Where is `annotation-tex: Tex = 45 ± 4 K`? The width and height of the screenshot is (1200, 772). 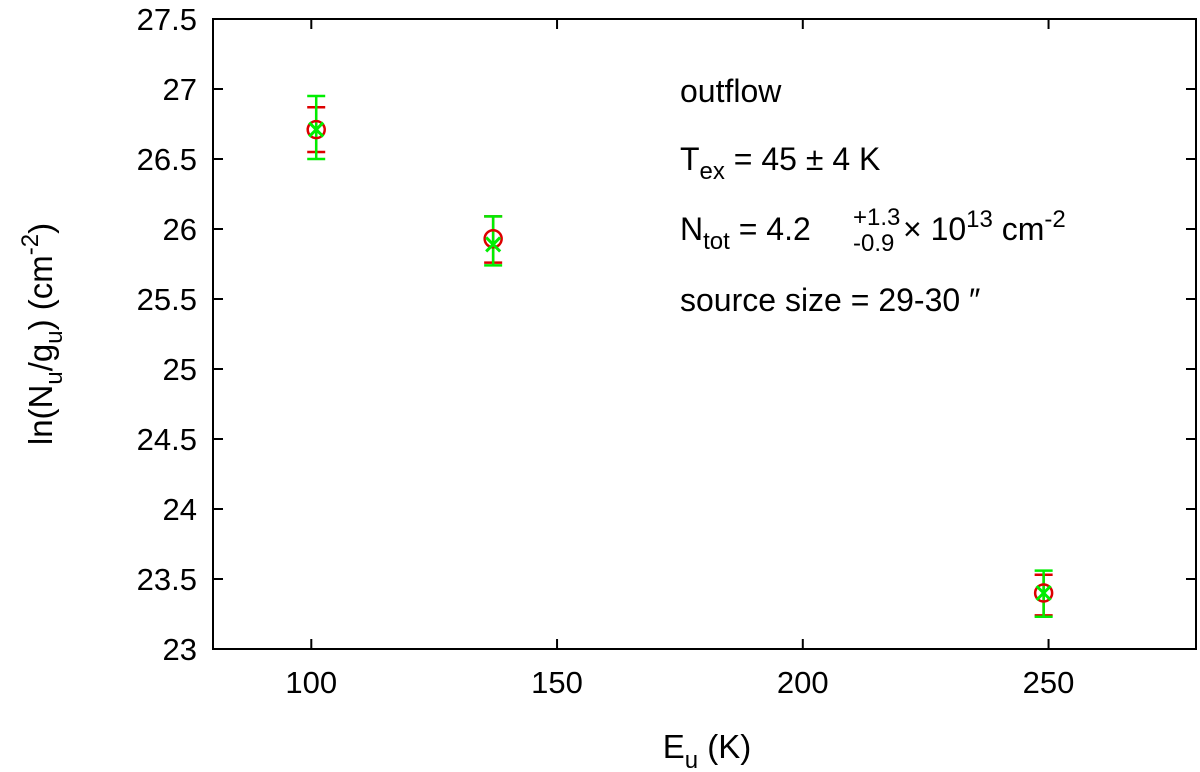 annotation-tex: Tex = 45 ± 4 K is located at coordinates (780, 163).